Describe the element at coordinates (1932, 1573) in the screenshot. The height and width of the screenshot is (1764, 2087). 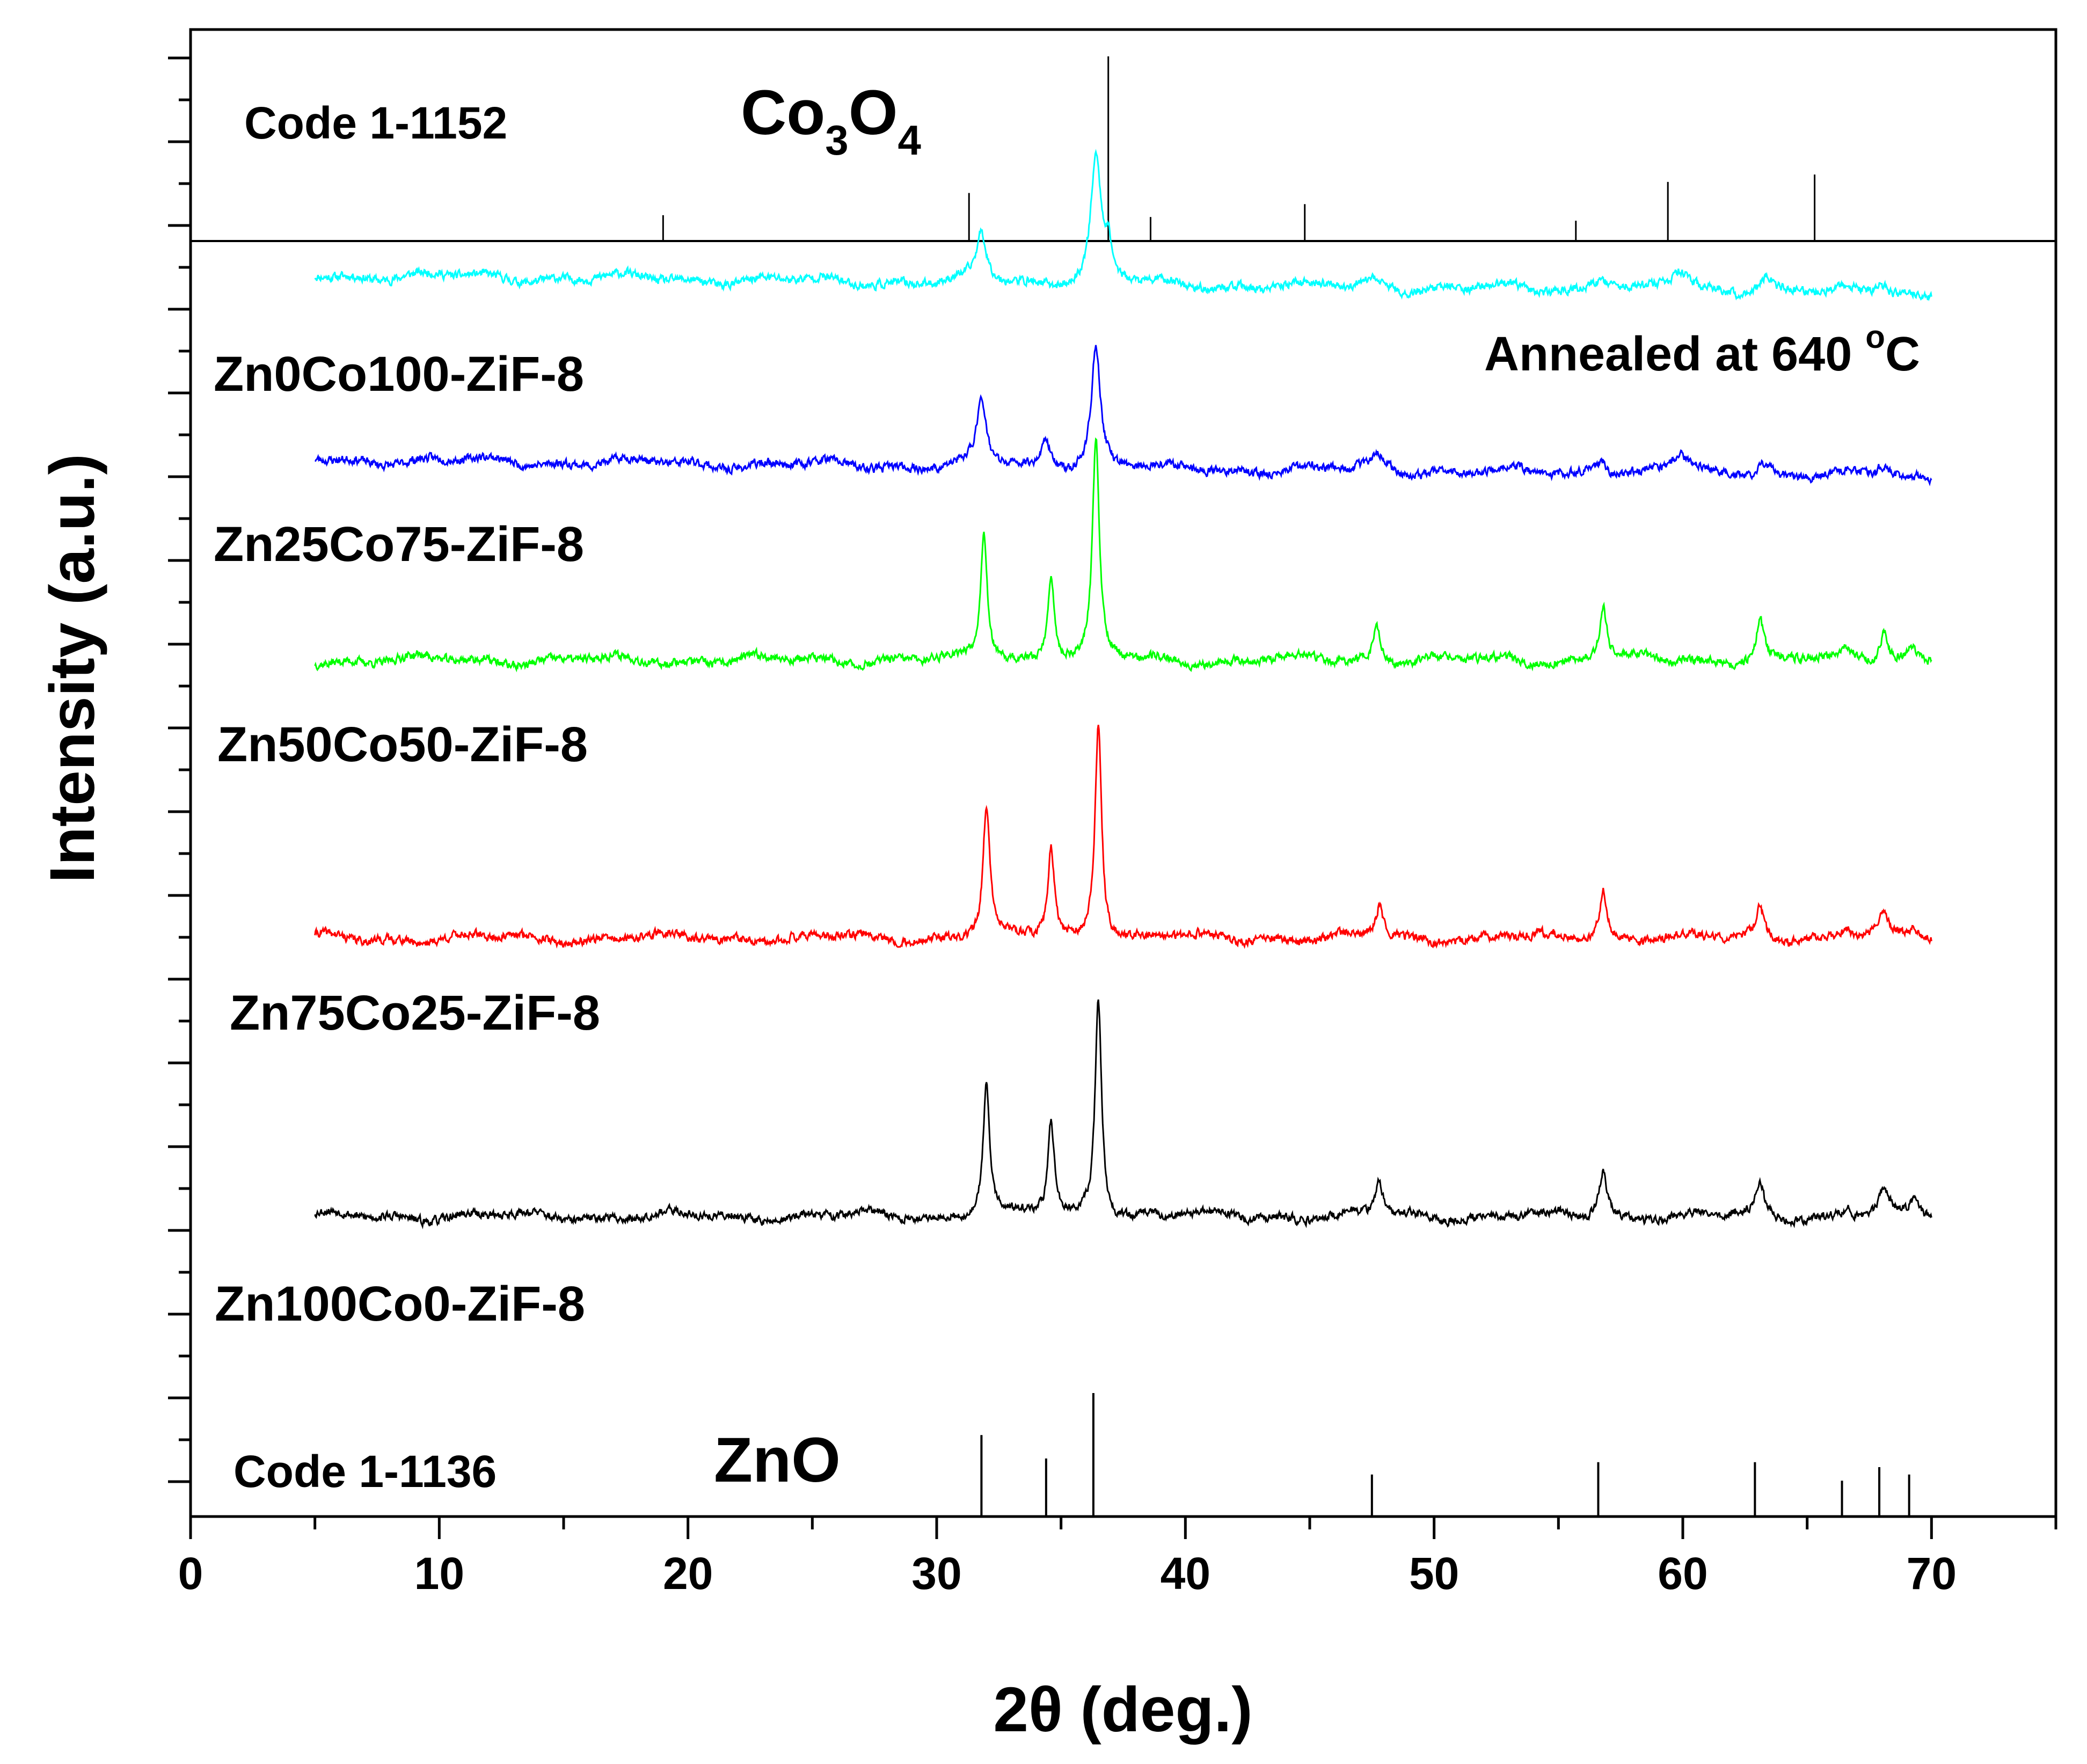
I see `x-tick-label: 70` at that location.